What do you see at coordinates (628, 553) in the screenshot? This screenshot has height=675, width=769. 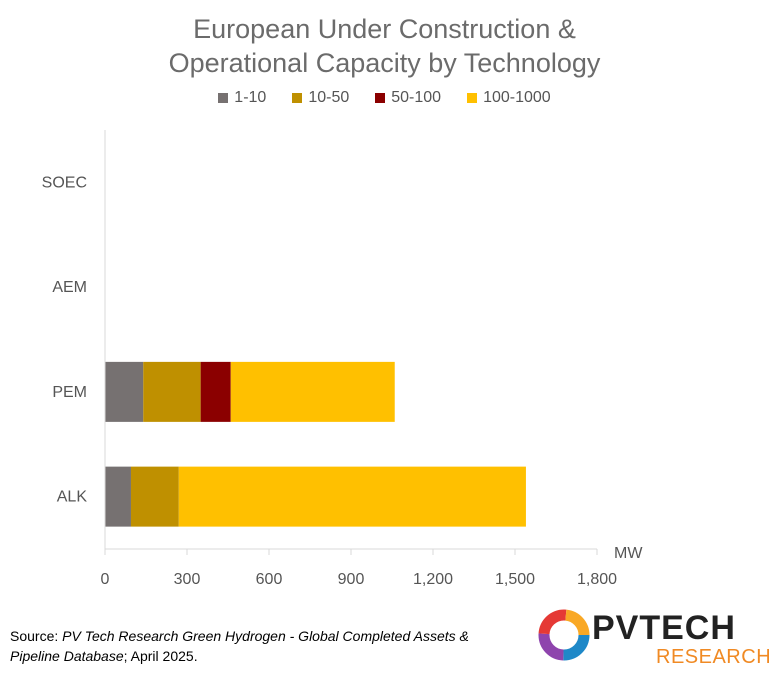 I see `x-axis-unit-label: MW` at bounding box center [628, 553].